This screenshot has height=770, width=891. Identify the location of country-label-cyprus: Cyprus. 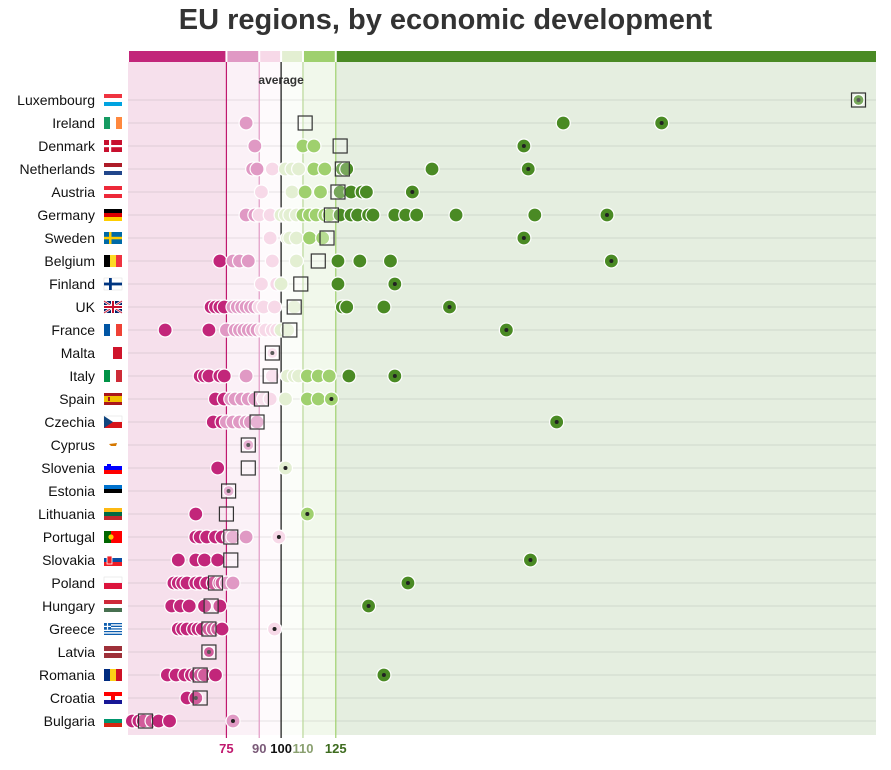
(73, 445).